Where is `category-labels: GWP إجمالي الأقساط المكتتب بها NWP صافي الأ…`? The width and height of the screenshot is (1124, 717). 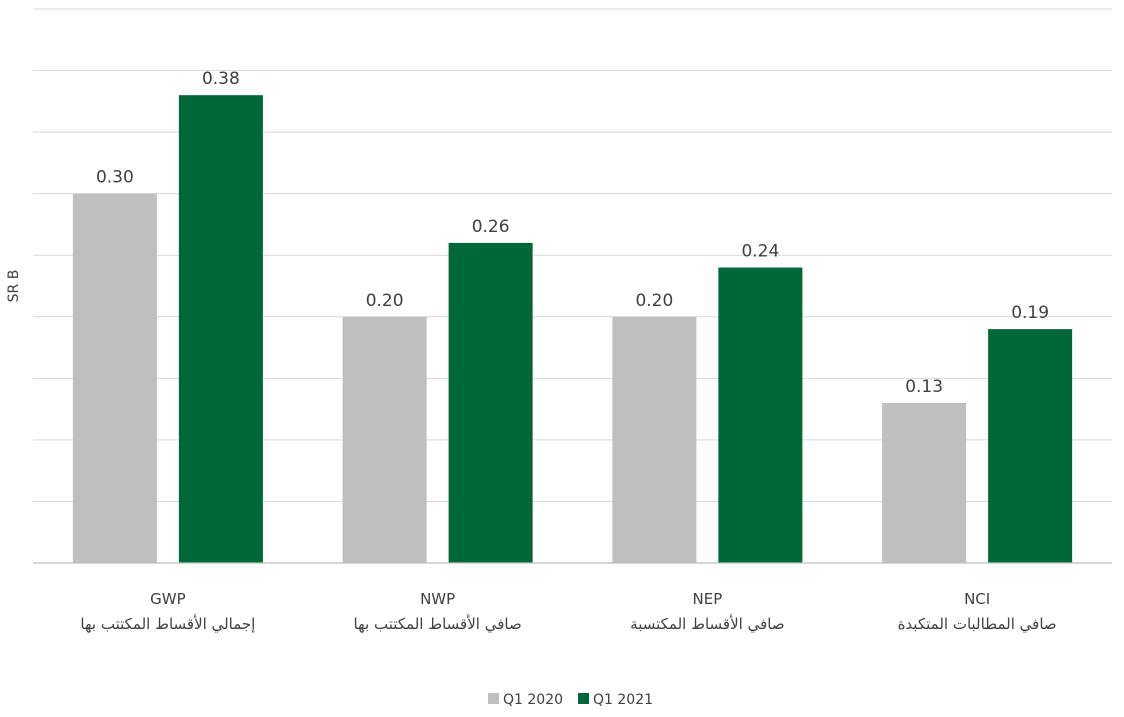 category-labels: GWP إجمالي الأقساط المكتتب بها NWP صافي الأ… is located at coordinates (568, 612).